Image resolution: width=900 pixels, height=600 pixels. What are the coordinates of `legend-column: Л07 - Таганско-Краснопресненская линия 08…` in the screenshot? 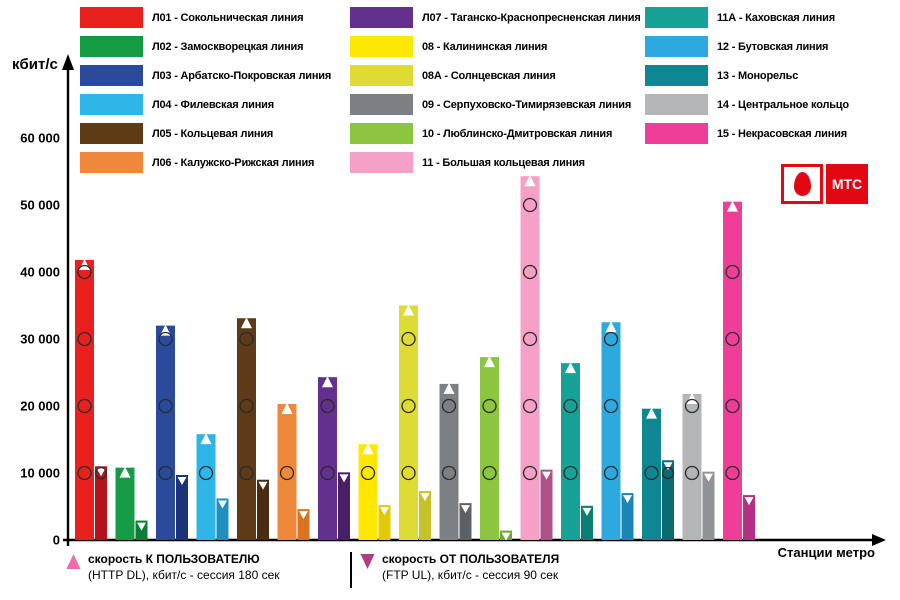 It's located at (497, 90).